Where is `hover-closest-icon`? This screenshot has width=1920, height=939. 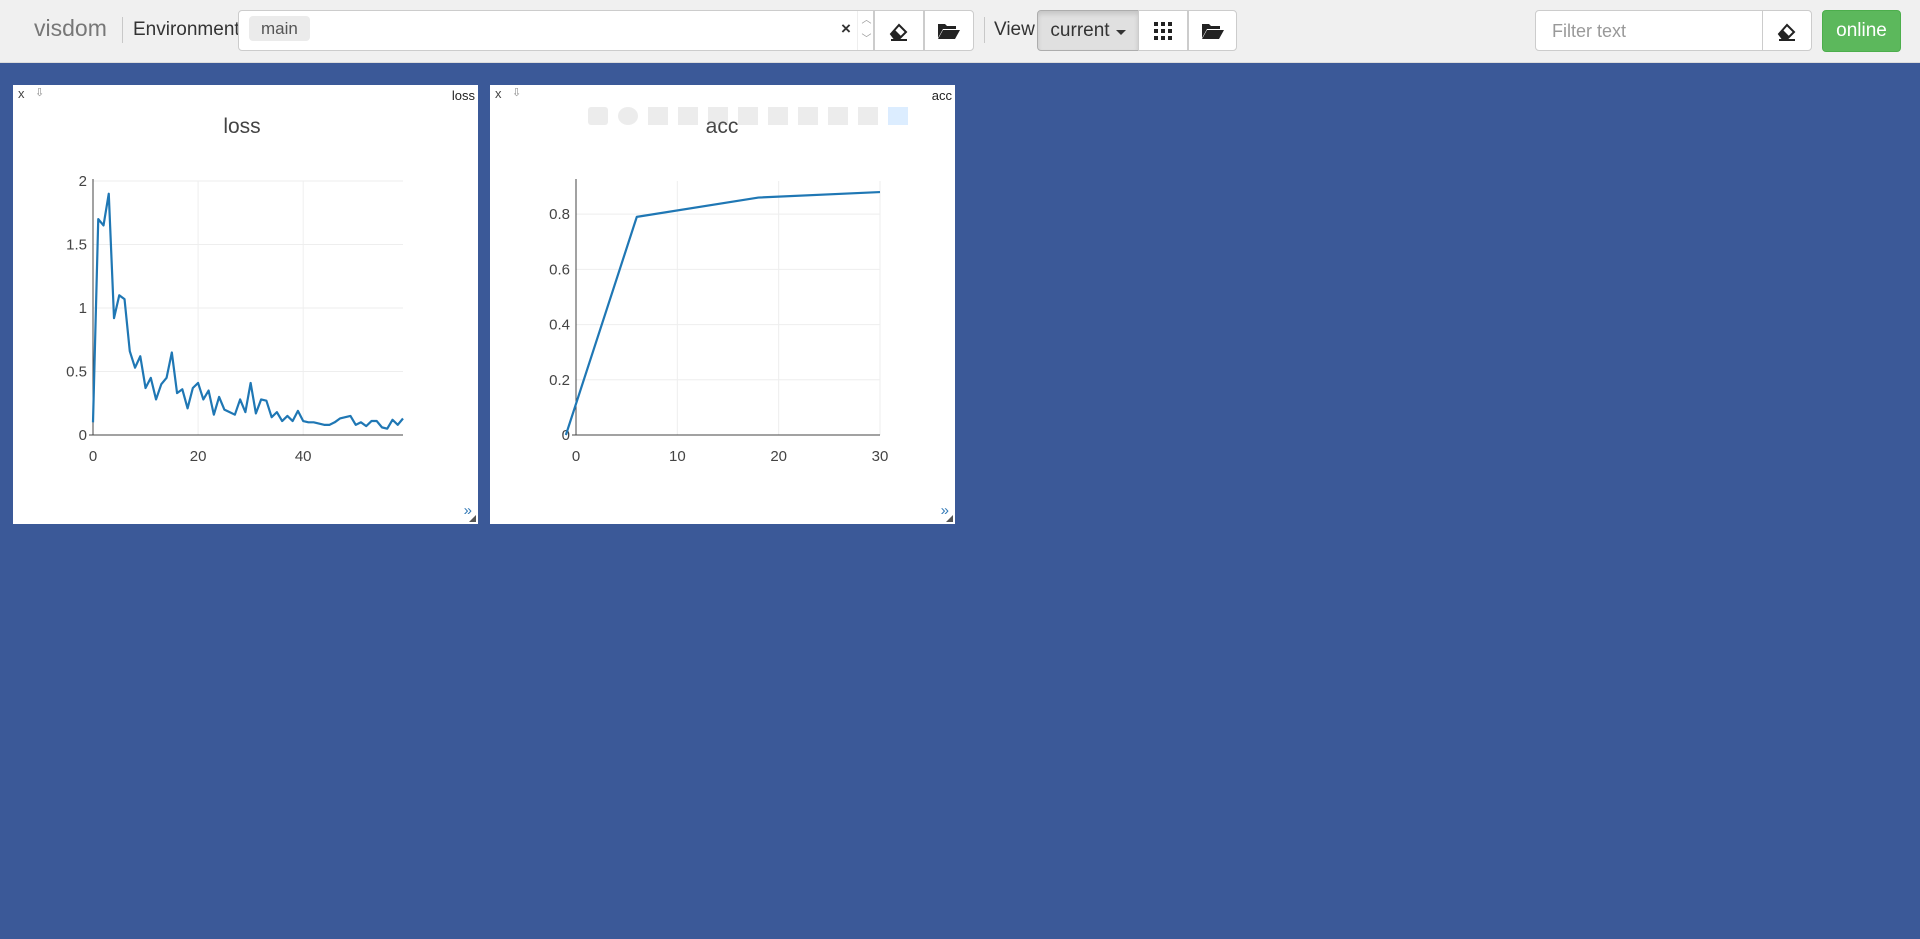
hover-closest-icon is located at coordinates (838, 116).